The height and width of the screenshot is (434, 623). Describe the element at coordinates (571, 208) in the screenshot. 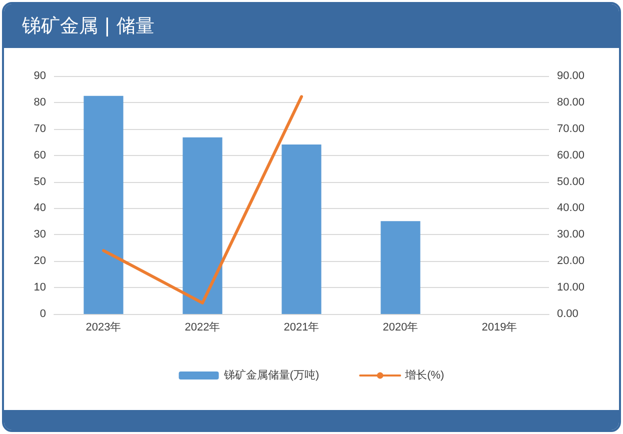

I see `y2-tick-label: 40.00` at that location.